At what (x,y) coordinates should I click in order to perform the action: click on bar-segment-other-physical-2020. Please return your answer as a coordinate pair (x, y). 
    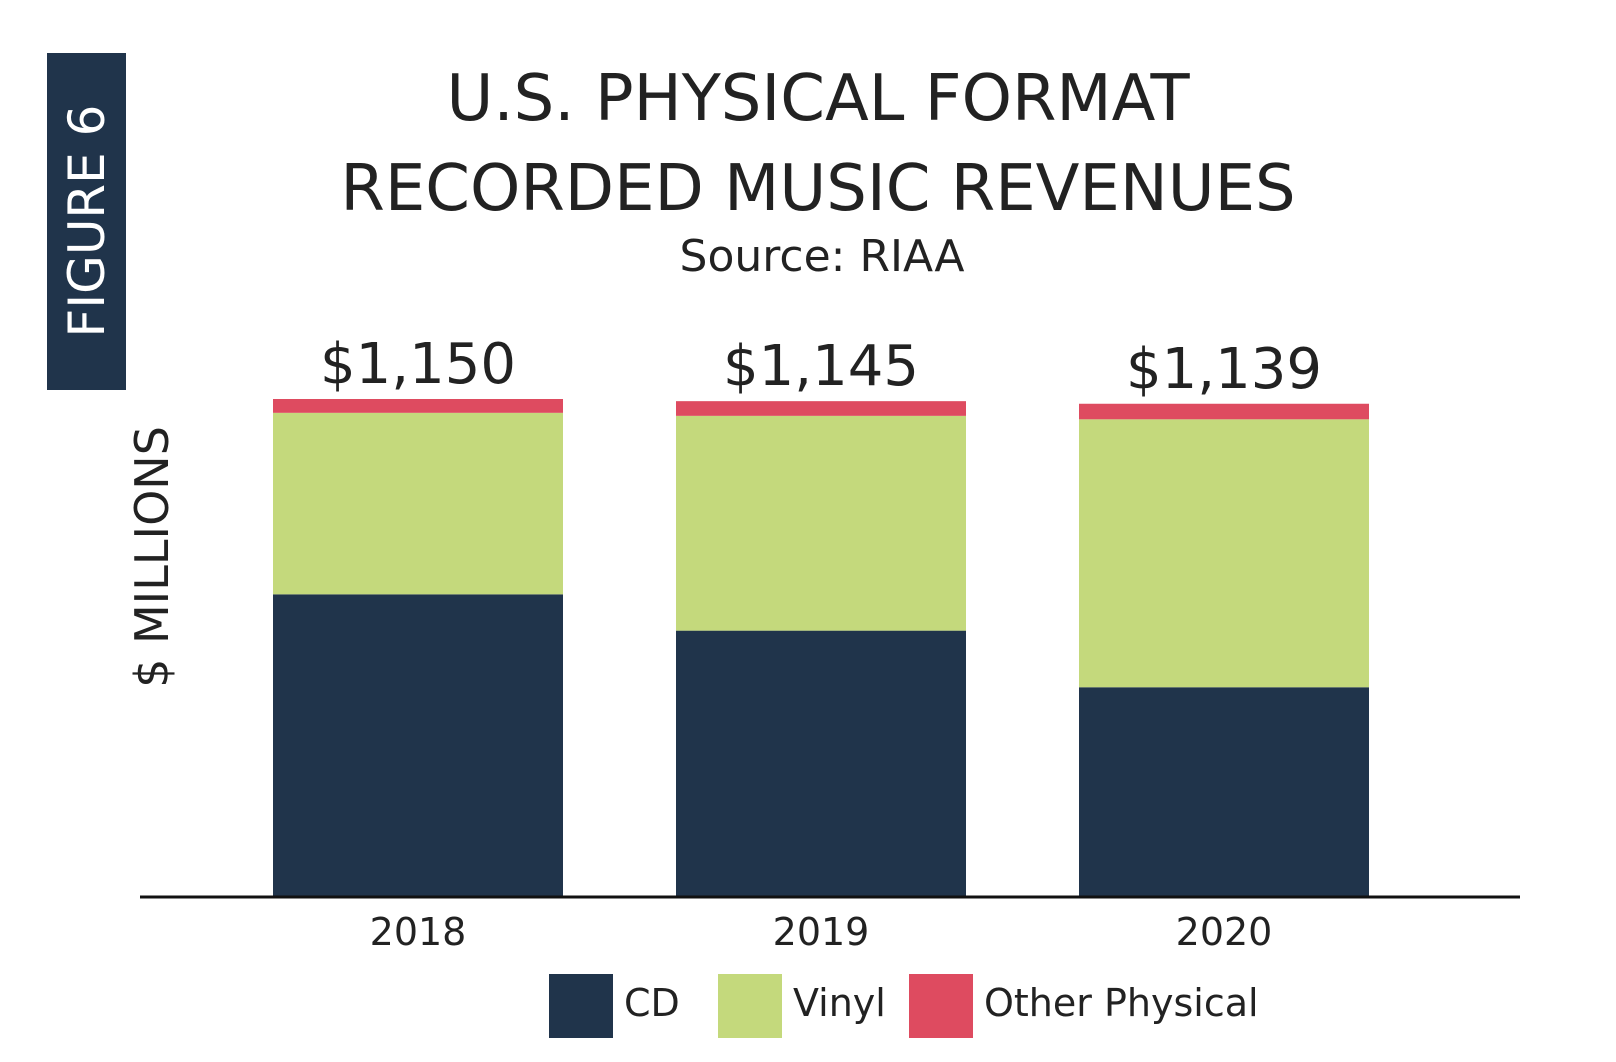
    Looking at the image, I should click on (1224, 411).